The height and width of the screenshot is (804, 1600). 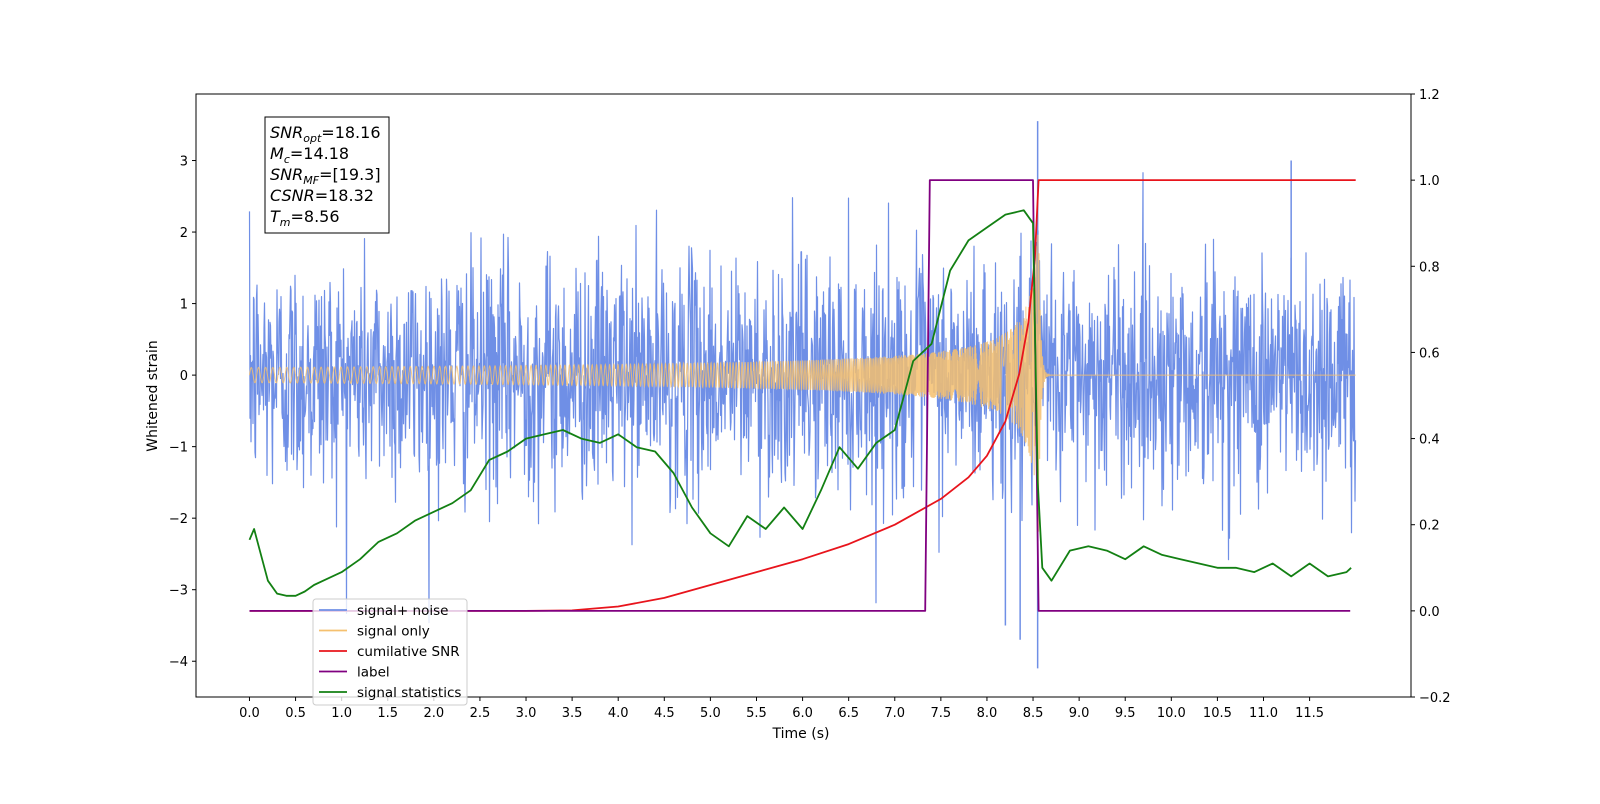 I want to click on x-tick-label: 6.0, so click(x=802, y=713).